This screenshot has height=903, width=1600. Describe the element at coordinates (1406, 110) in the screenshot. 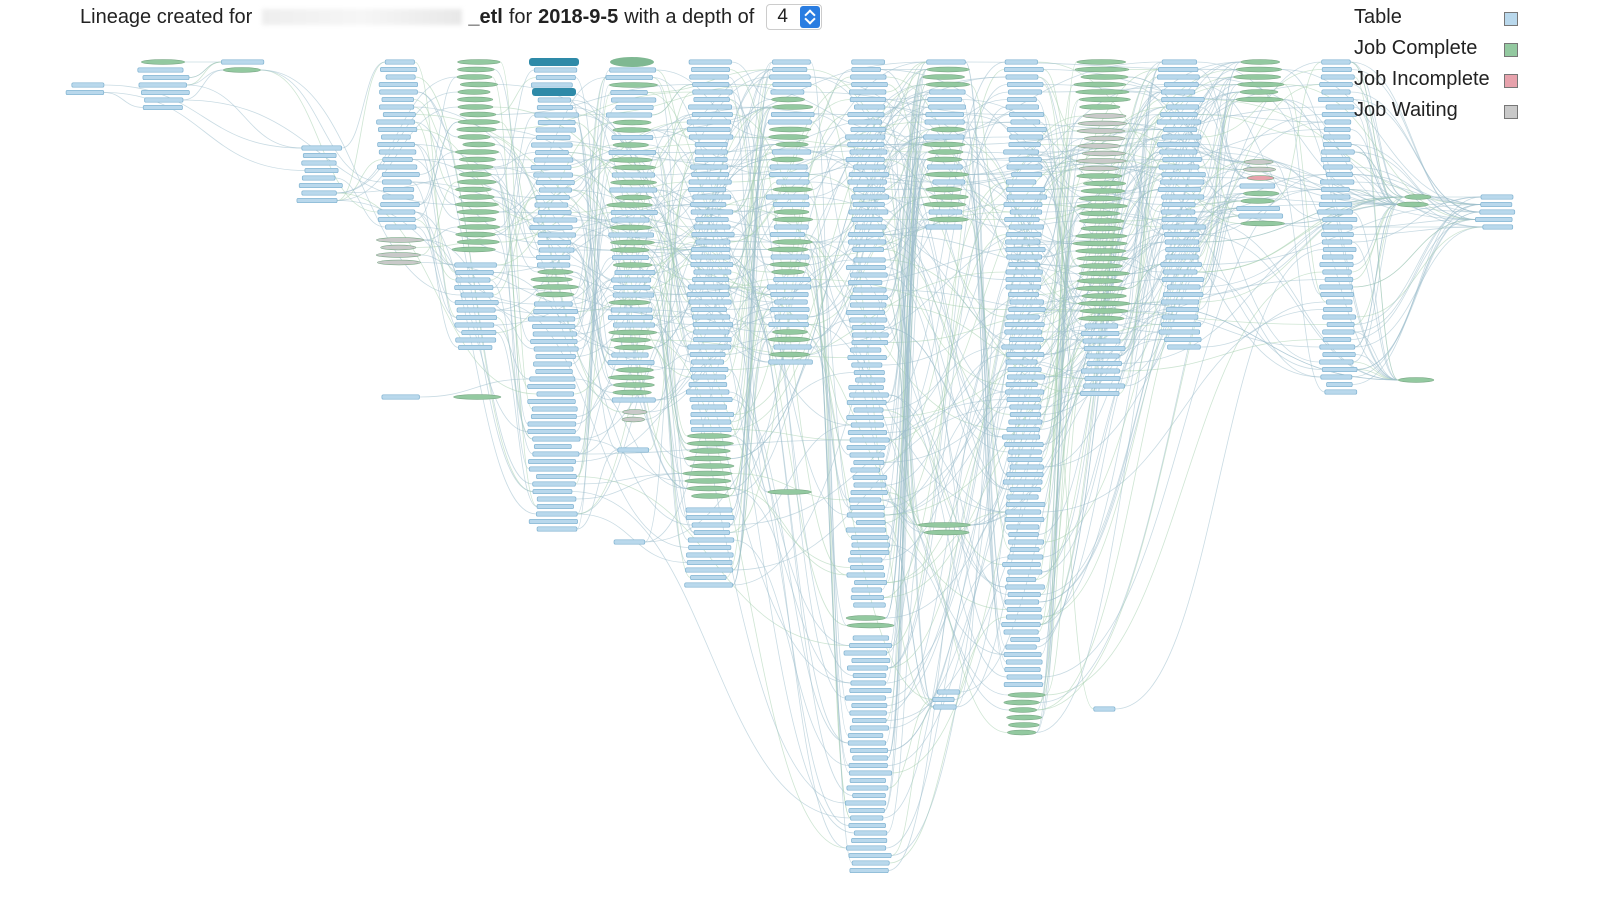

I see `legend-label: Job Waiting` at that location.